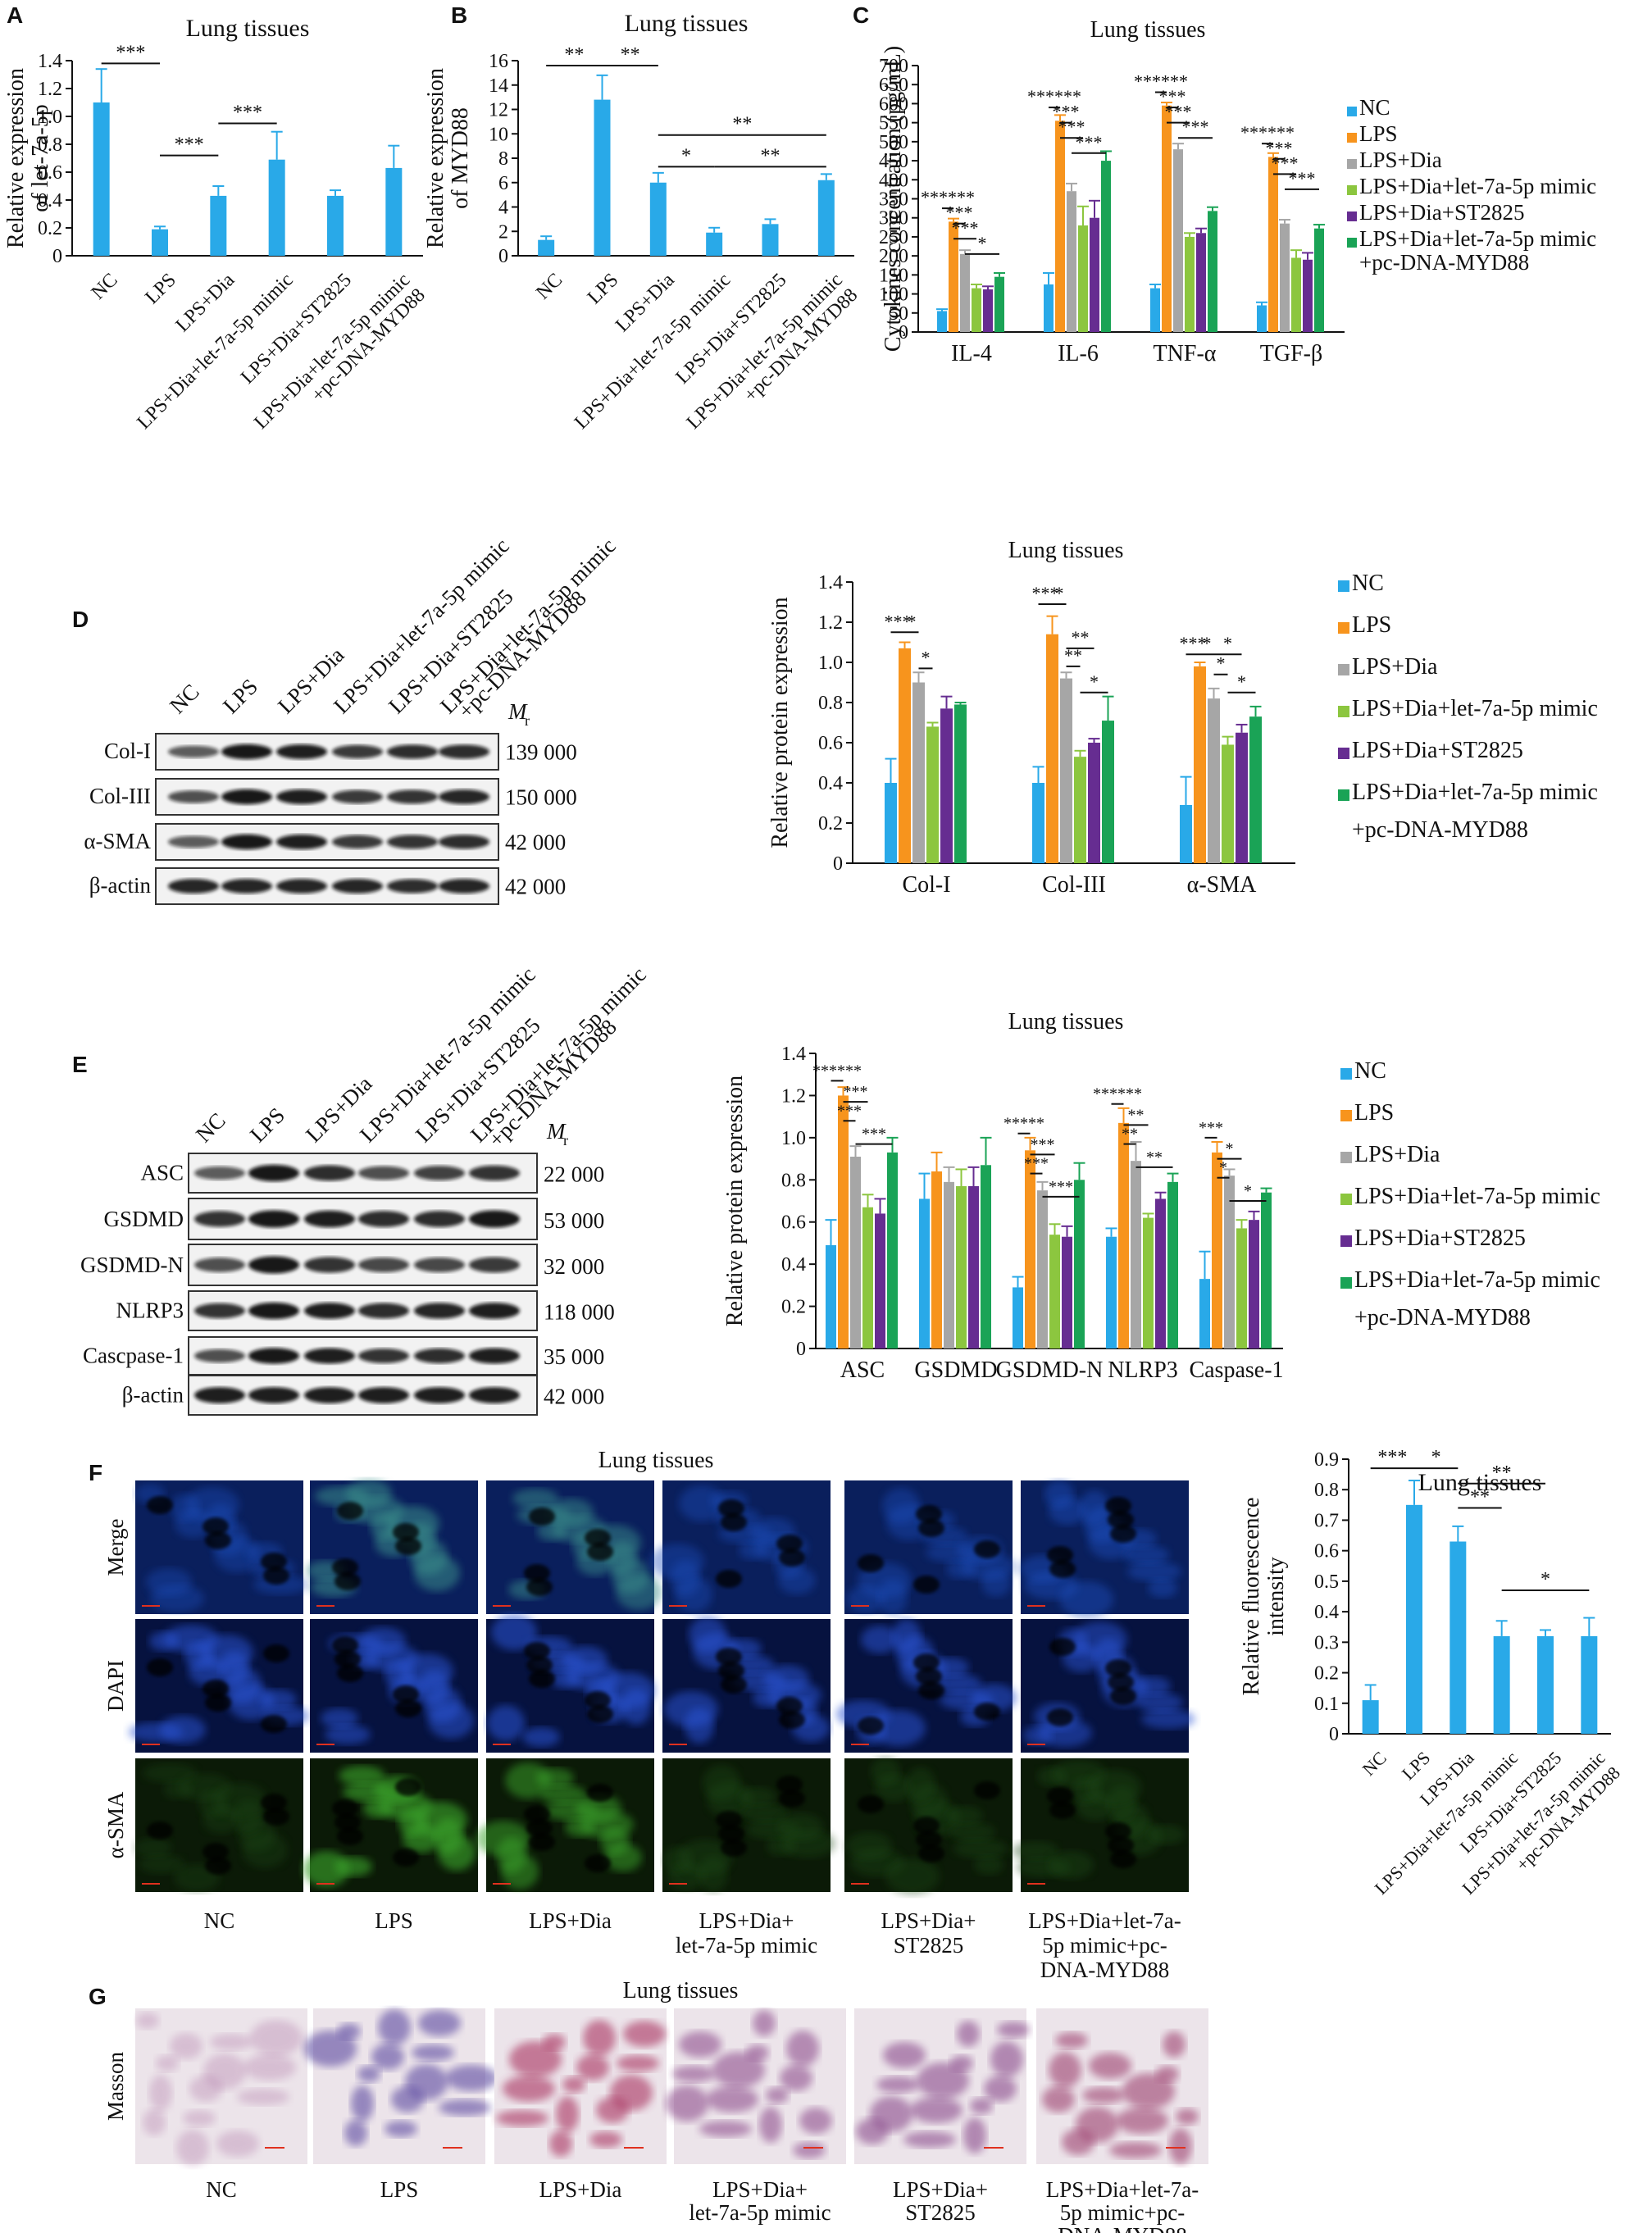  Describe the element at coordinates (1267, 133) in the screenshot. I see `significance-label: ******` at that location.